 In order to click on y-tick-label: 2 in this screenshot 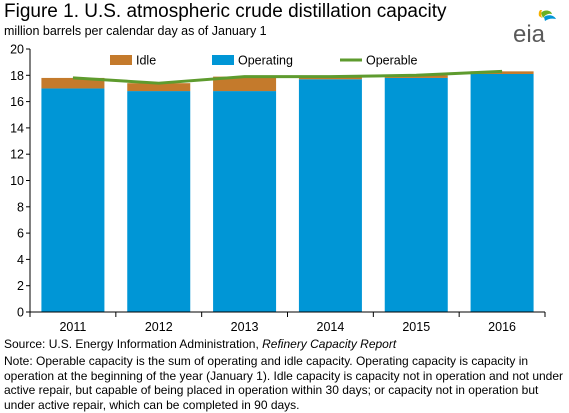, I will do `click(20, 286)`.